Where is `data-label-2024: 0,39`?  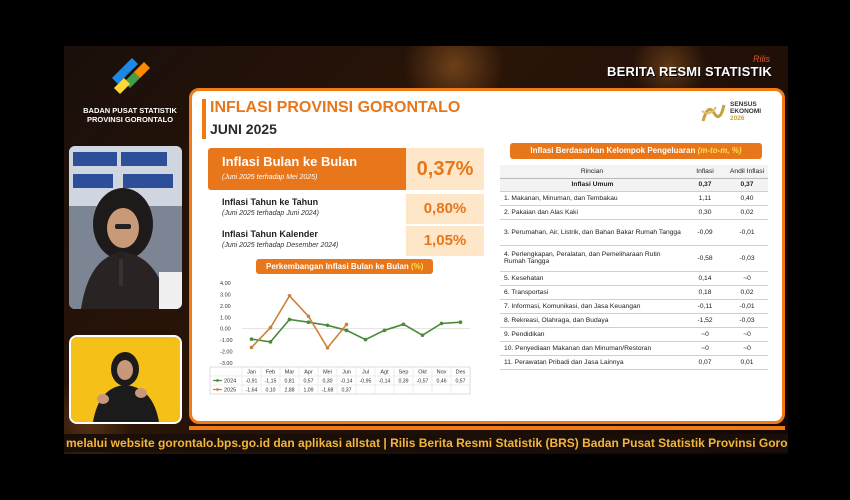 data-label-2024: 0,39 is located at coordinates (403, 382).